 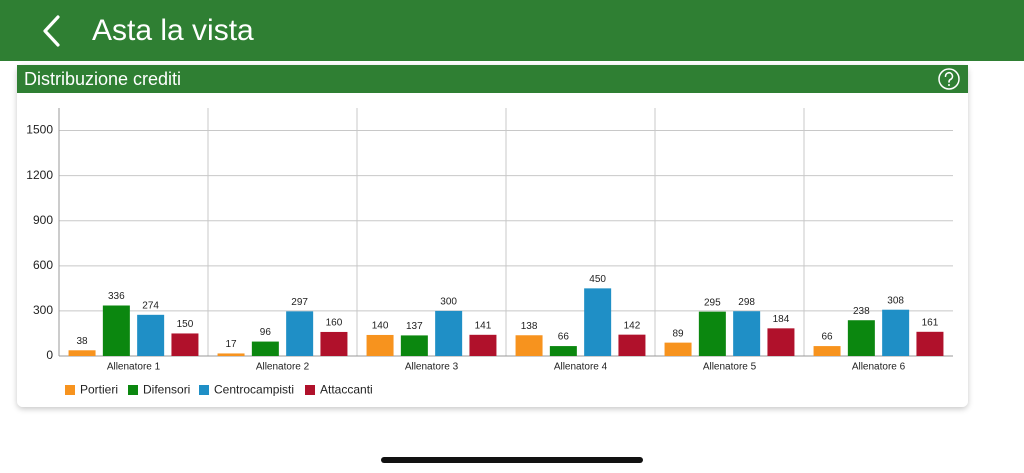 What do you see at coordinates (185, 324) in the screenshot?
I see `value-label: 150` at bounding box center [185, 324].